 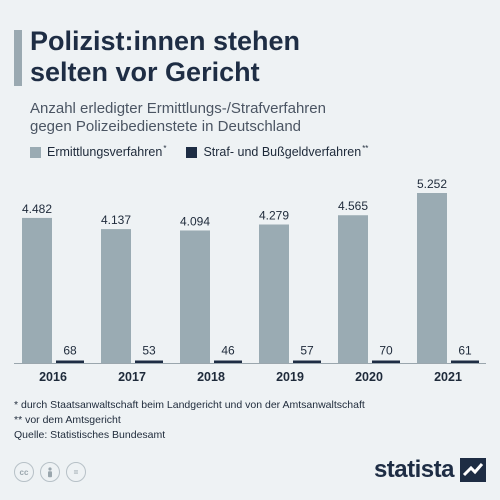 I want to click on bar-ermittlungsverfahren-2020, so click(x=353, y=289).